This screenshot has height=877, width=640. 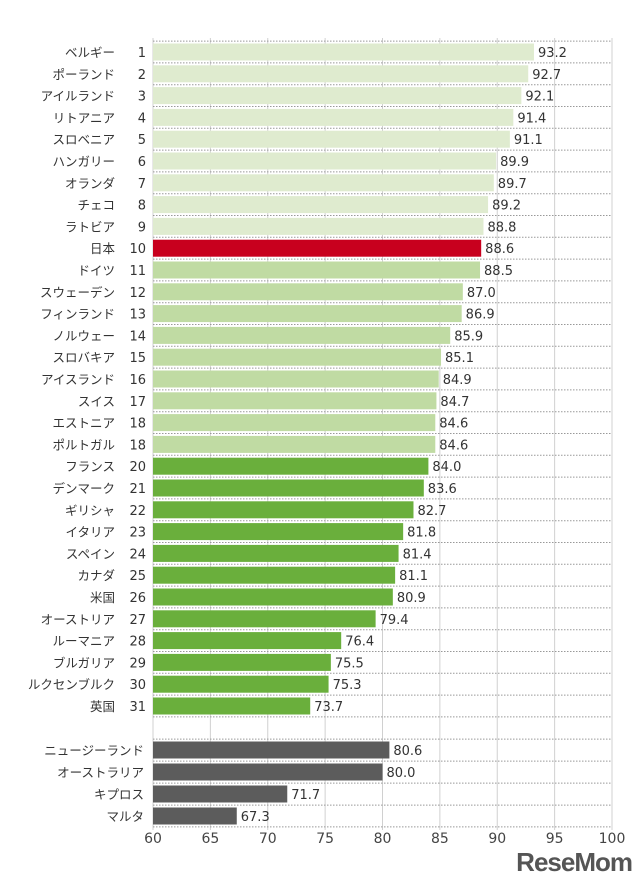 I want to click on country-label: ポルトガル, so click(x=83, y=444).